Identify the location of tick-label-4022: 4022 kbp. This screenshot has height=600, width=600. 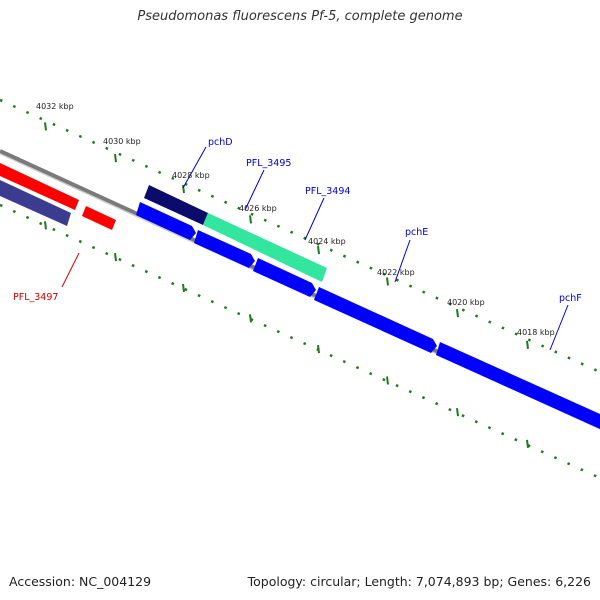
(396, 272).